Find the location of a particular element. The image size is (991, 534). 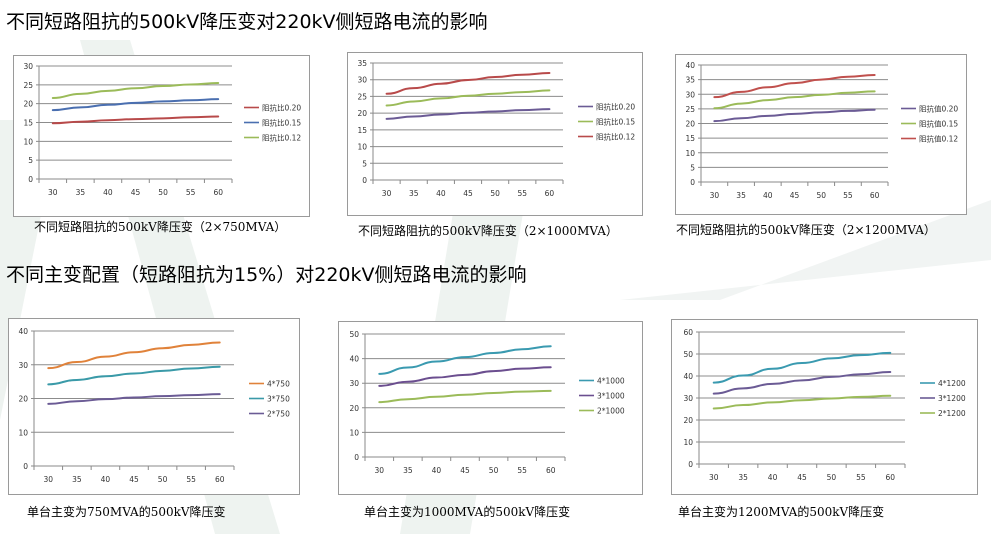

legend-item: 2*750 is located at coordinates (269, 414).